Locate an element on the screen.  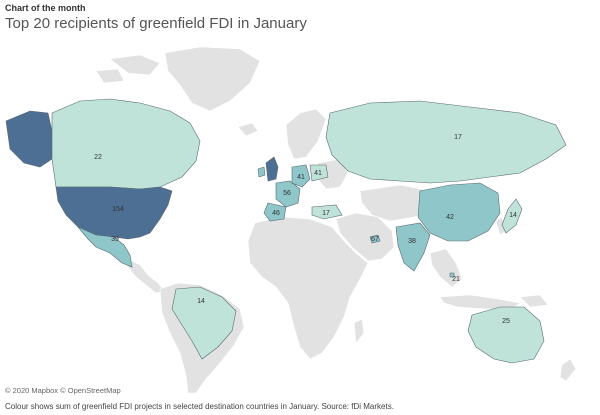
label-australia: 25 is located at coordinates (506, 321).